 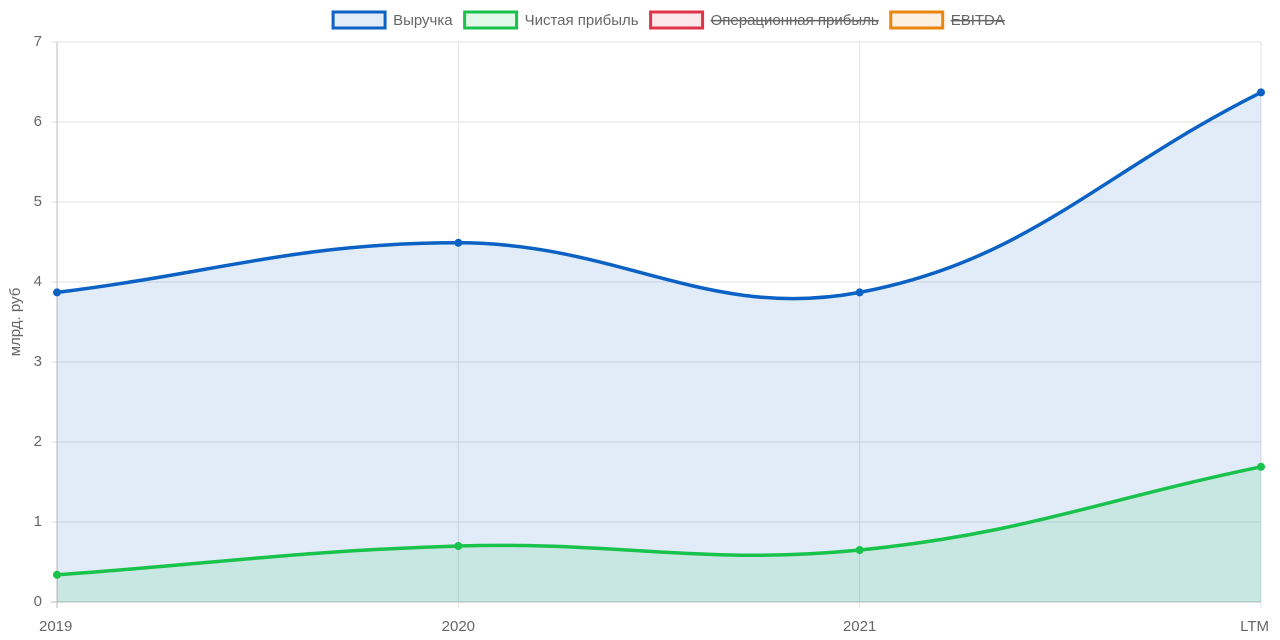 What do you see at coordinates (38, 361) in the screenshot?
I see `y-tick-label: 3` at bounding box center [38, 361].